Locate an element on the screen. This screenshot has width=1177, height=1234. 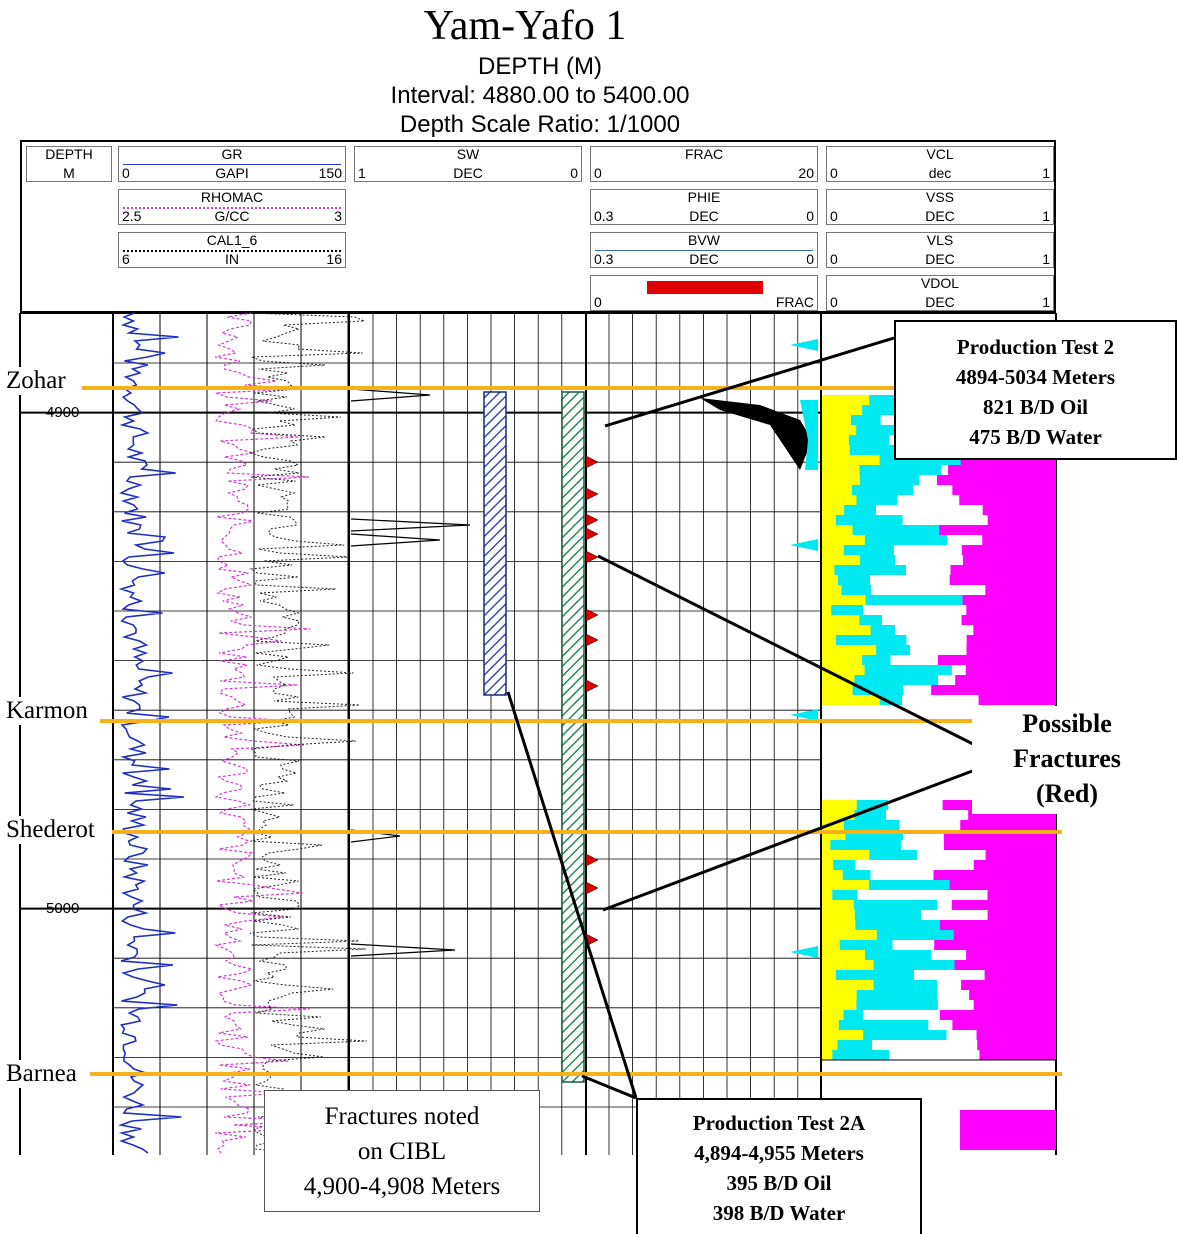
bvw-spike is located at coordinates (804, 345).